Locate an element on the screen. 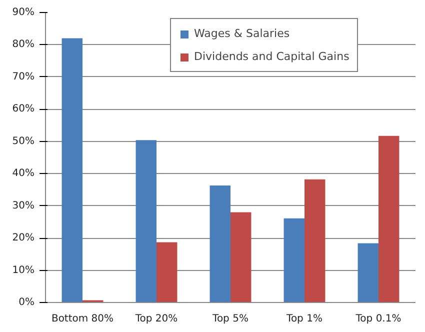 The image size is (425, 332). legend-label: Dividends and Capital Gains is located at coordinates (272, 56).